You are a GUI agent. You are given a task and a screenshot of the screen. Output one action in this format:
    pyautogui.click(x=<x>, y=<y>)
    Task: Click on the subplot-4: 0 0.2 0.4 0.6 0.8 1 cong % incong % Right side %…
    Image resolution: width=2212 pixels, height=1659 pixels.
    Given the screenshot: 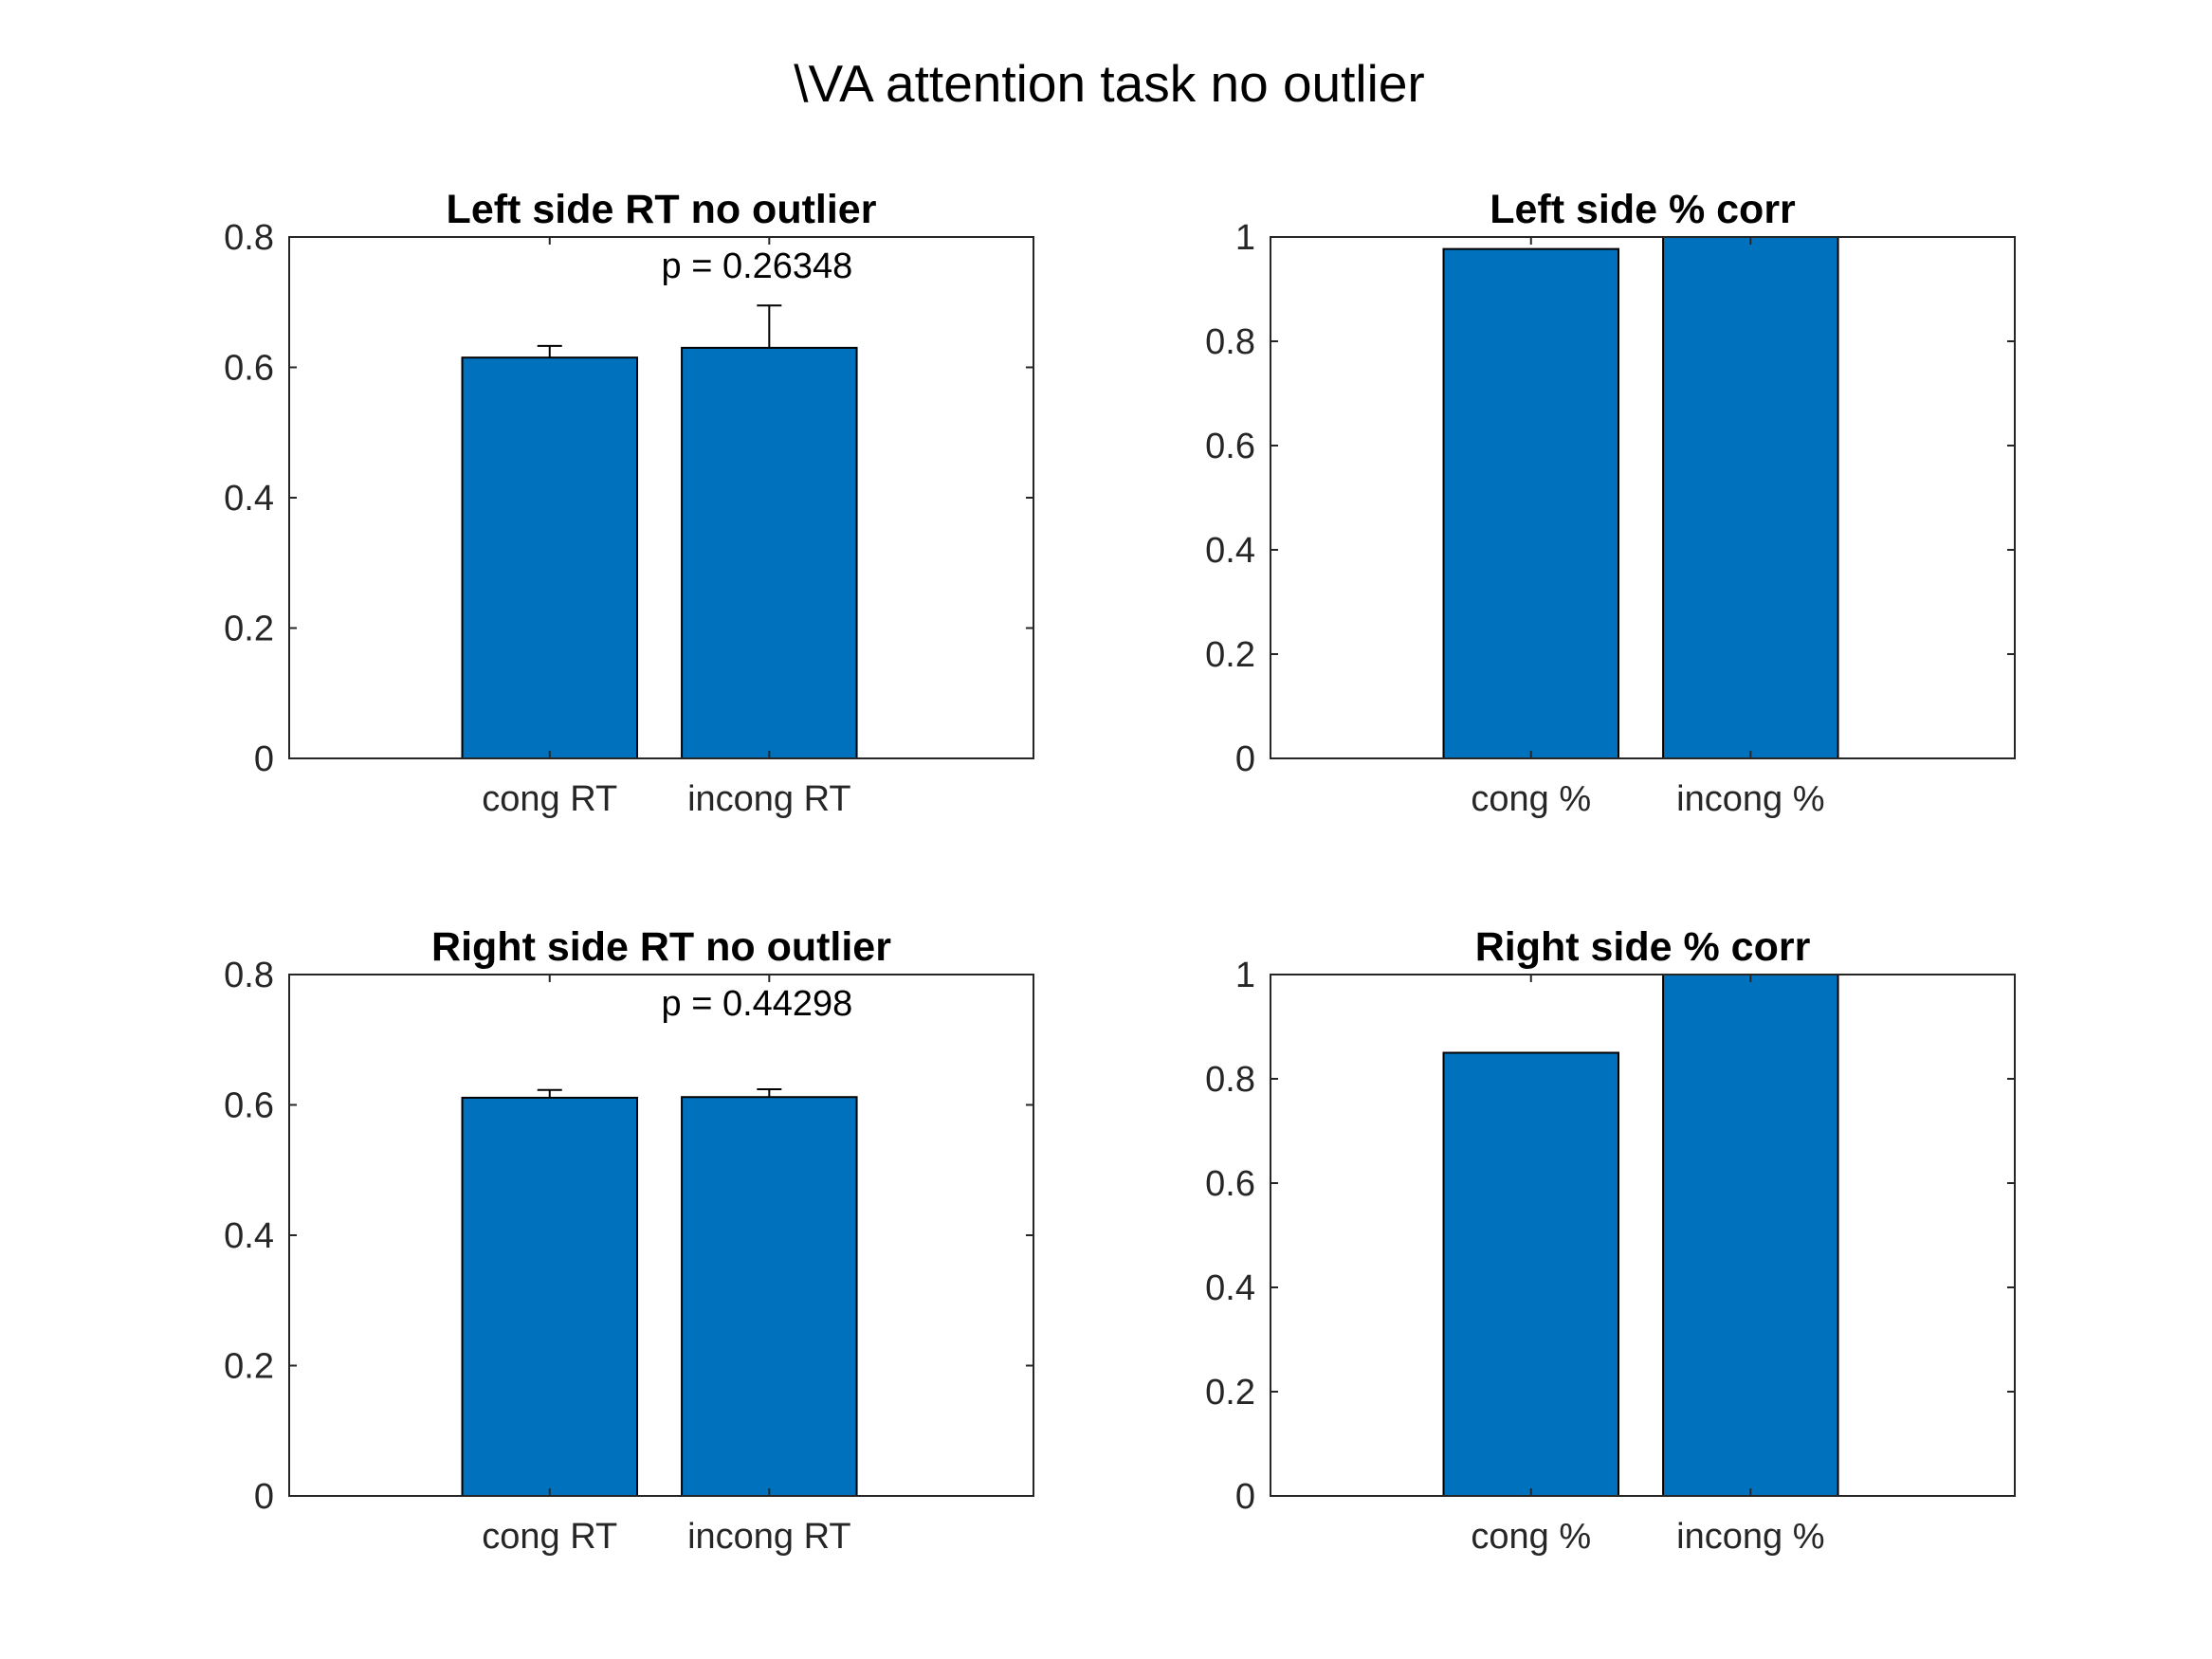 What is the action you would take?
    pyautogui.click(x=1610, y=1240)
    